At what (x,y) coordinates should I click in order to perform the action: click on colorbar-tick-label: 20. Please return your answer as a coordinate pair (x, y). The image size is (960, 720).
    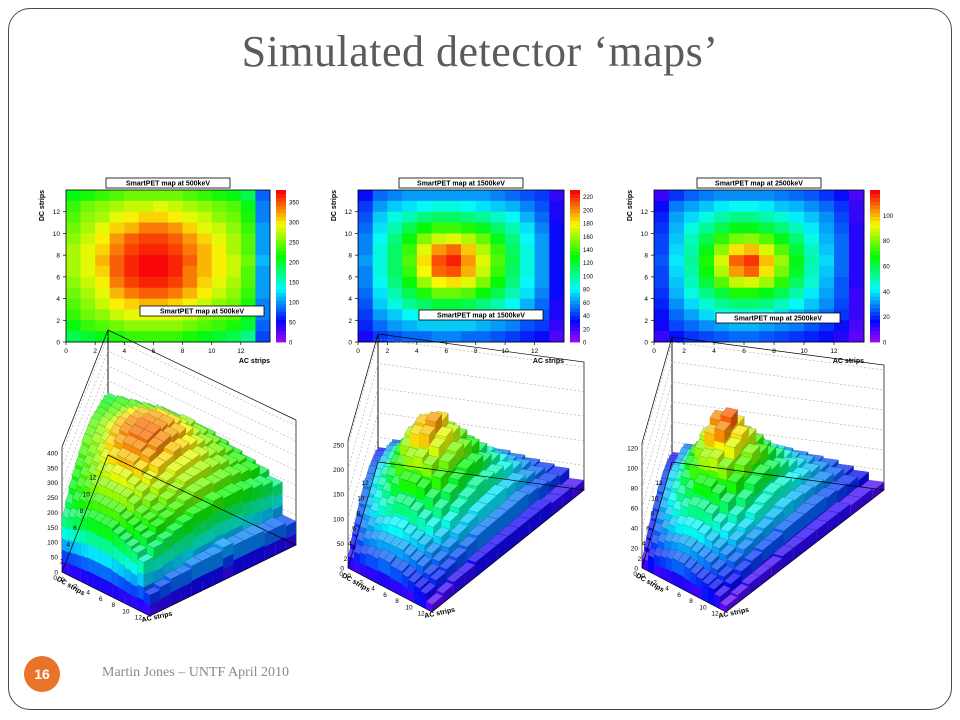
    Looking at the image, I should click on (586, 330).